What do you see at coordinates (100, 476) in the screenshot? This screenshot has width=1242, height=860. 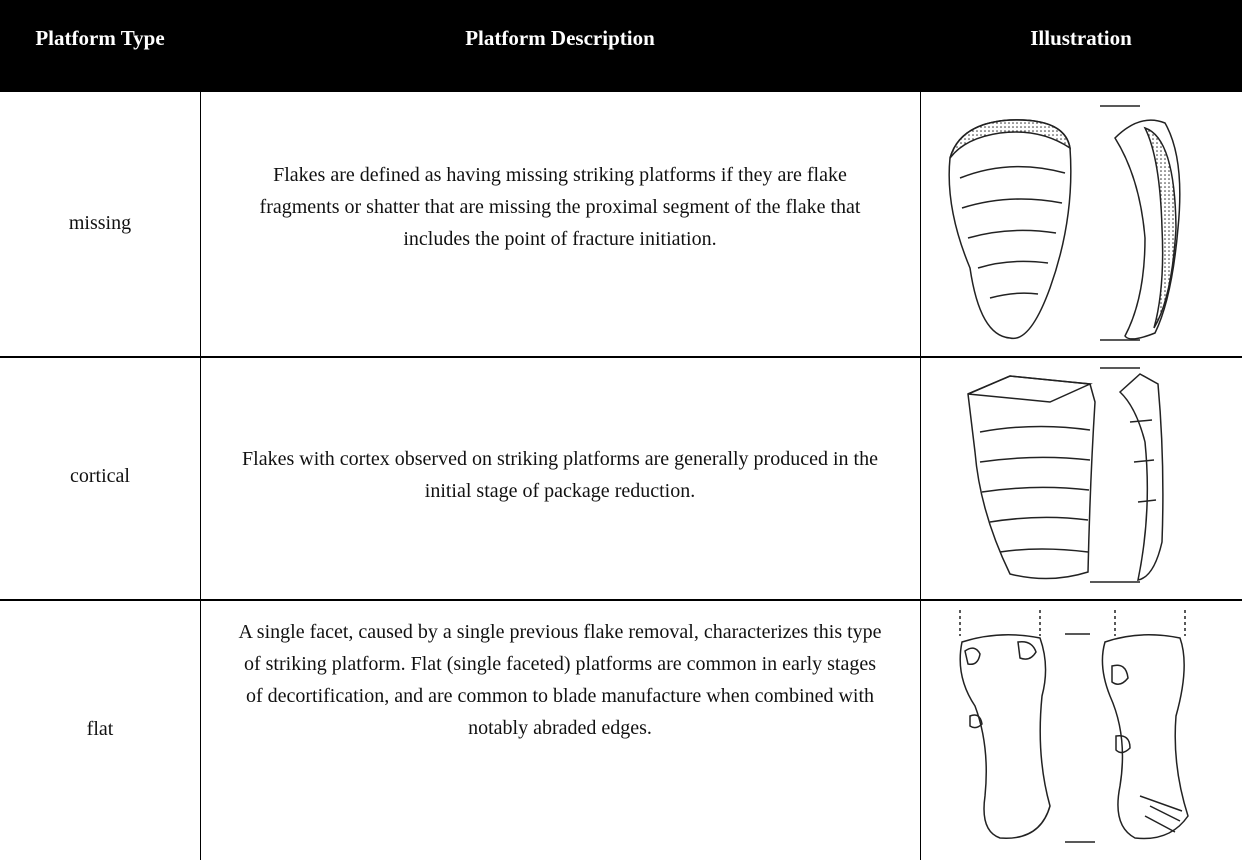 I see `platform-type: cortical` at bounding box center [100, 476].